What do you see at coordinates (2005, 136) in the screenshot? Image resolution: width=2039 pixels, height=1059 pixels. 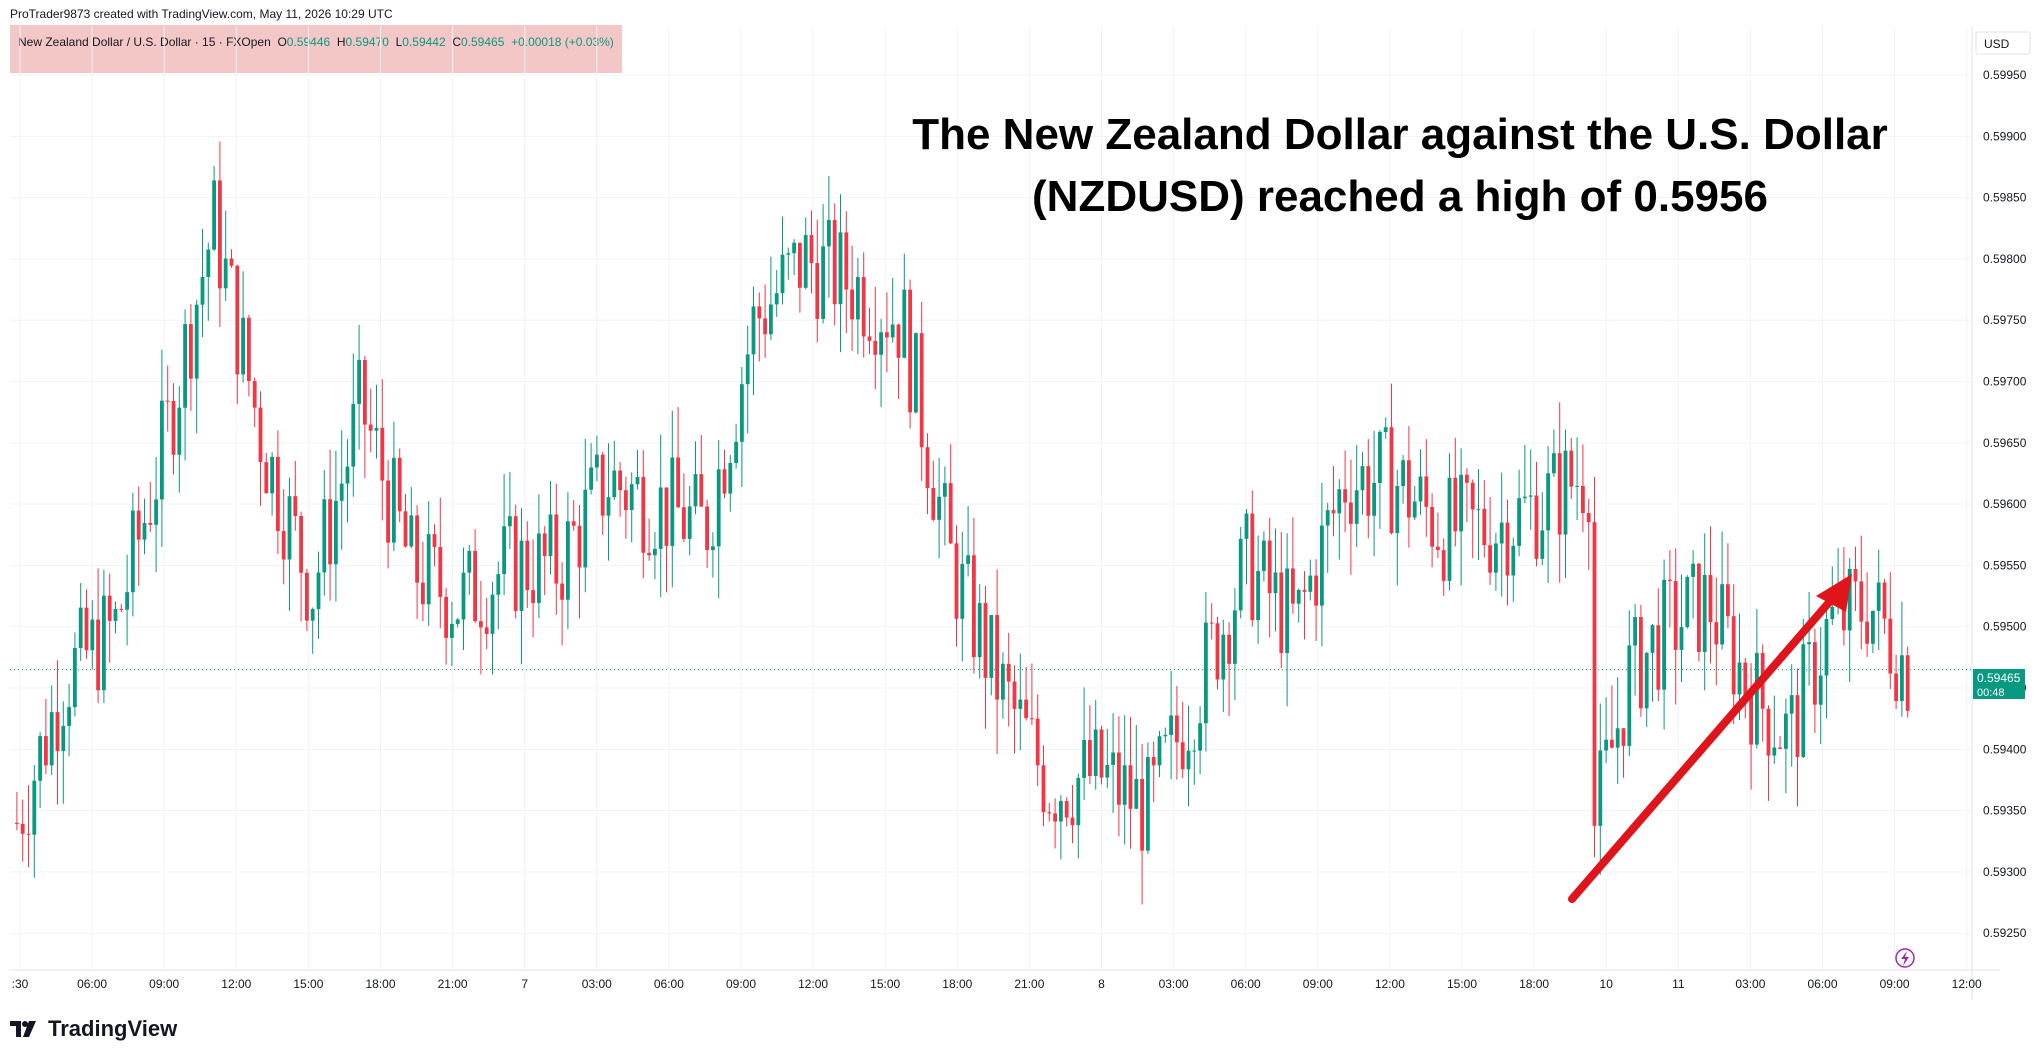 I see `price-tick-label: 0.59900` at bounding box center [2005, 136].